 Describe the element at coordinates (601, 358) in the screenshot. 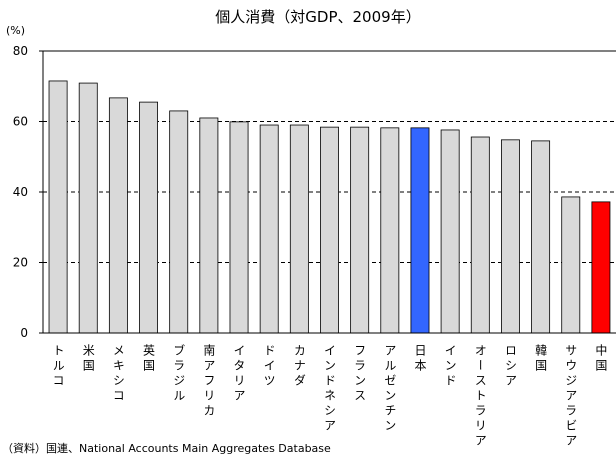

I see `x-tick-label: 中国` at that location.